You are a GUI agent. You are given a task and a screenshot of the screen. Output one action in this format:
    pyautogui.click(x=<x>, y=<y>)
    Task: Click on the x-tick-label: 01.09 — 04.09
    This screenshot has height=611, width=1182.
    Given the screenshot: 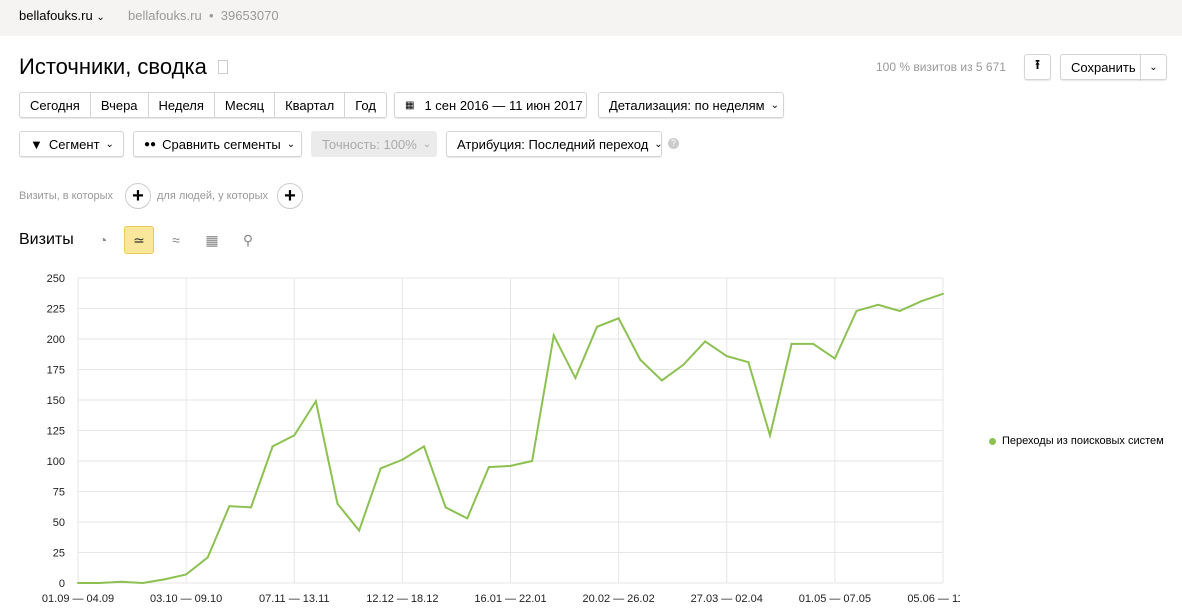 What is the action you would take?
    pyautogui.click(x=78, y=599)
    